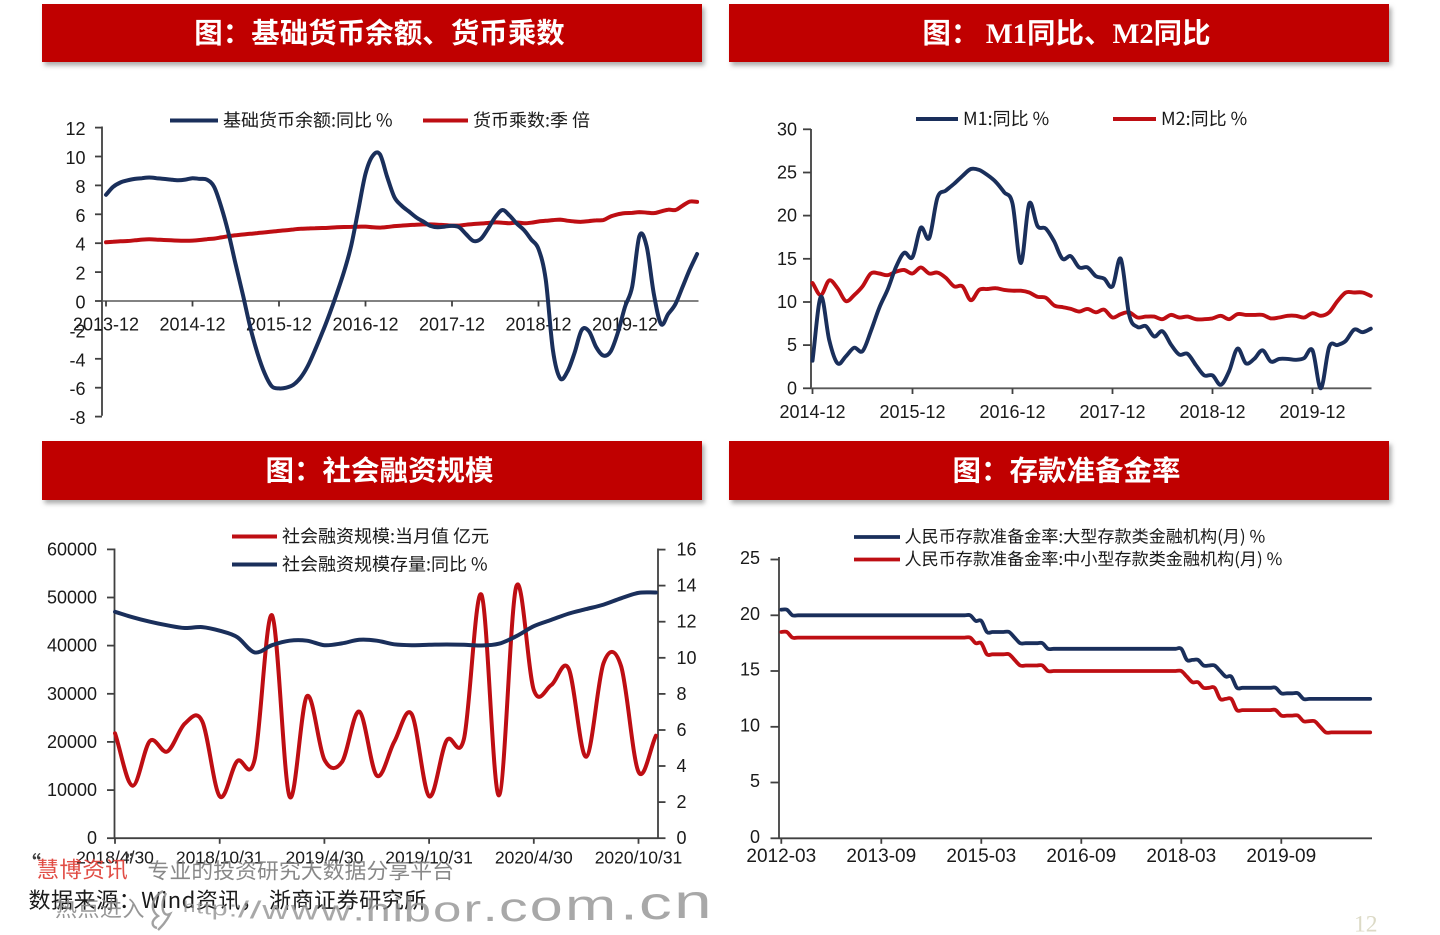 The width and height of the screenshot is (1440, 935). What do you see at coordinates (787, 129) in the screenshot?
I see `svg-text: 30` at bounding box center [787, 129].